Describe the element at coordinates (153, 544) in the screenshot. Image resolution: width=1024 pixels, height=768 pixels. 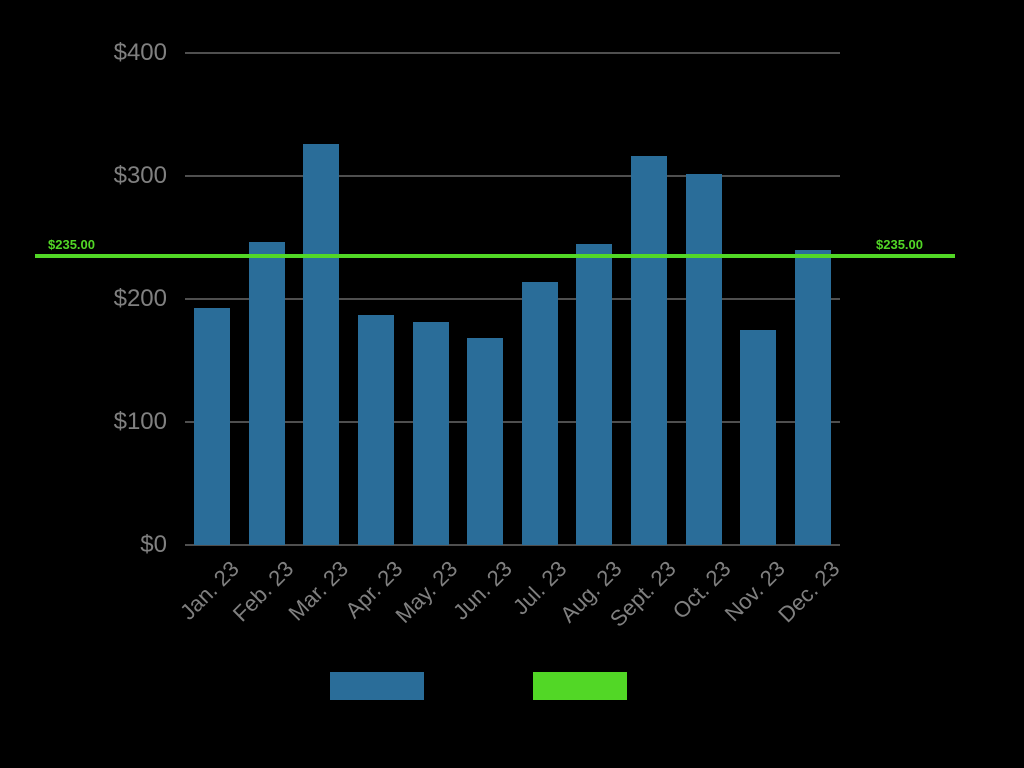
I see `y-tick-label: $0` at that location.